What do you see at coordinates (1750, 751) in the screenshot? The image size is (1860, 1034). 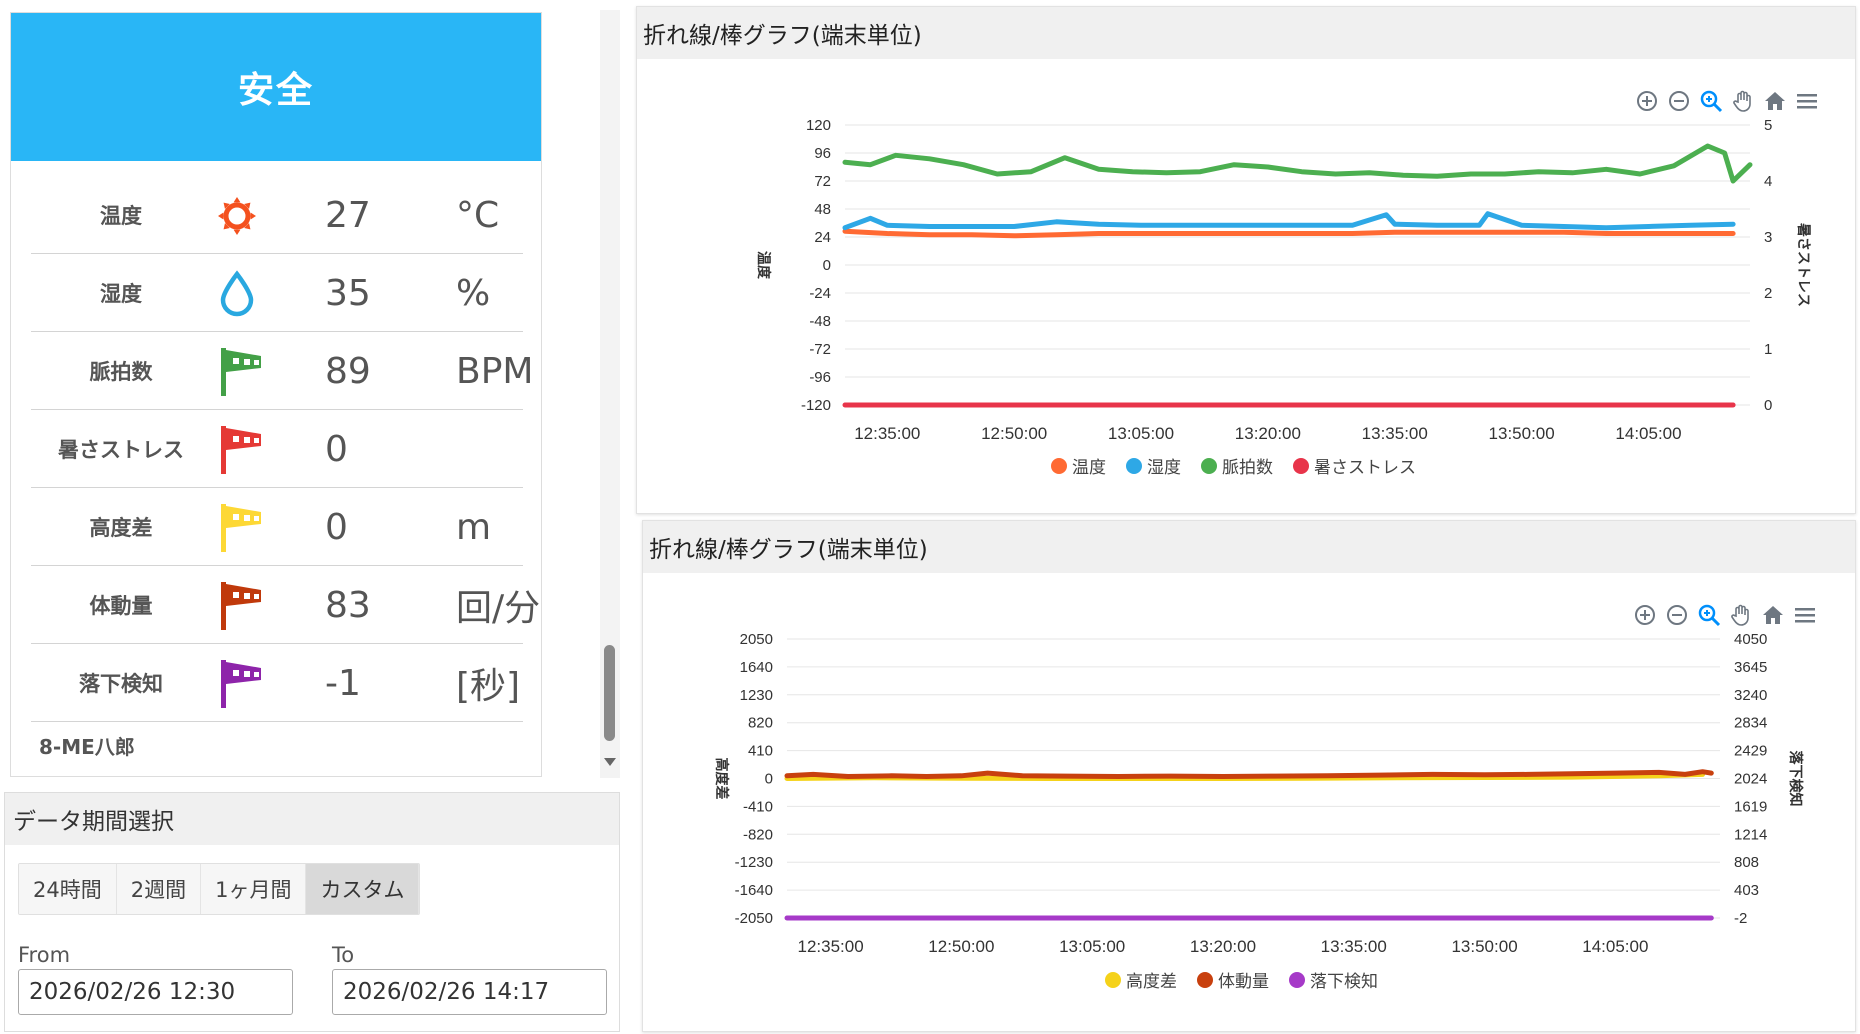 I see `y2-tick-label: 2429` at bounding box center [1750, 751].